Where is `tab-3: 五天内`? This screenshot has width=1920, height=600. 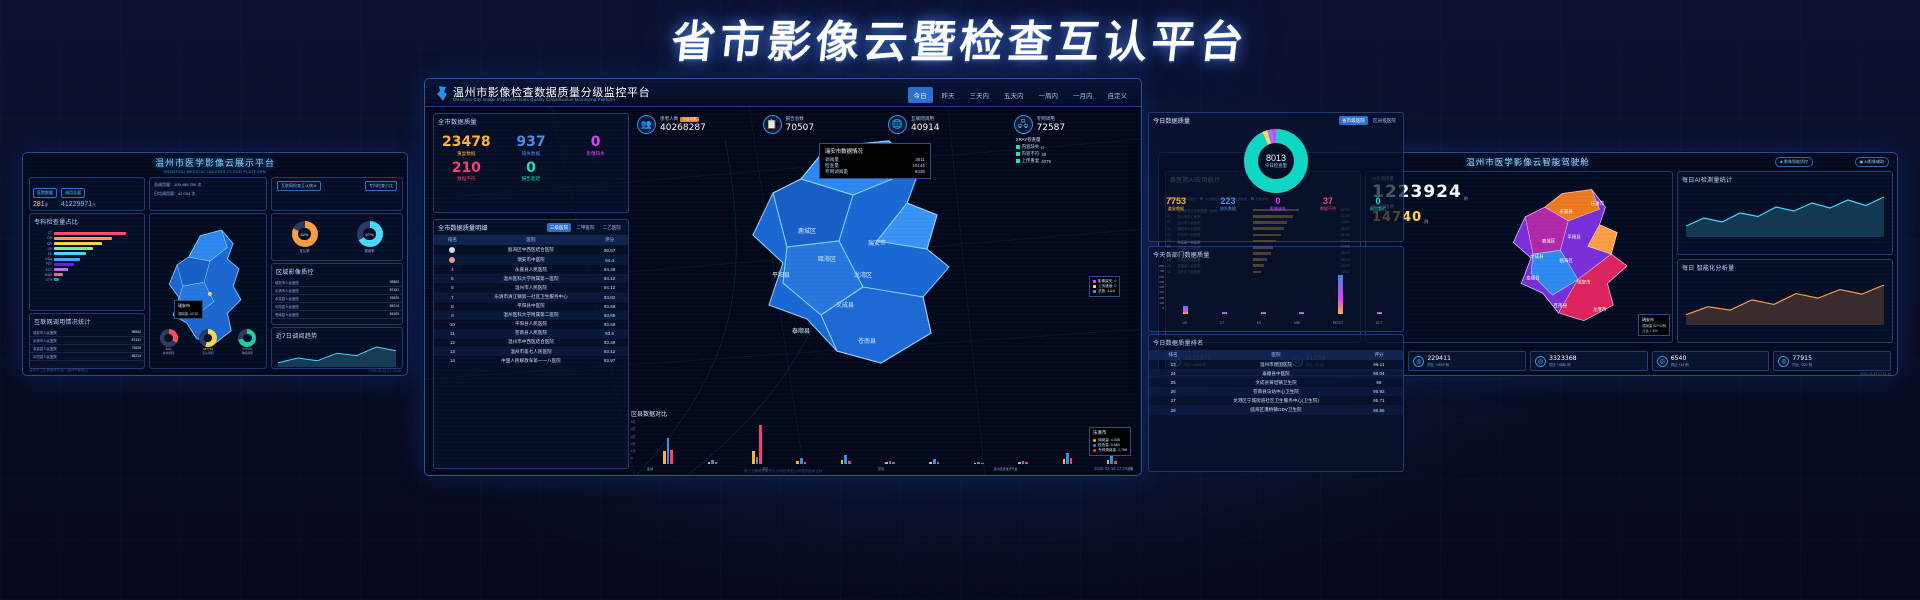
tab-3: 五天内 is located at coordinates (1014, 96).